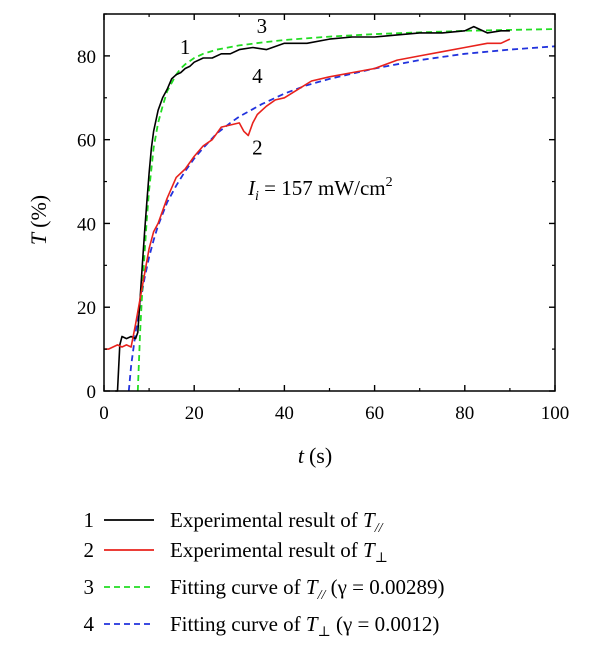 The height and width of the screenshot is (664, 600). Describe the element at coordinates (89, 587) in the screenshot. I see `legend-number-3: 3` at that location.